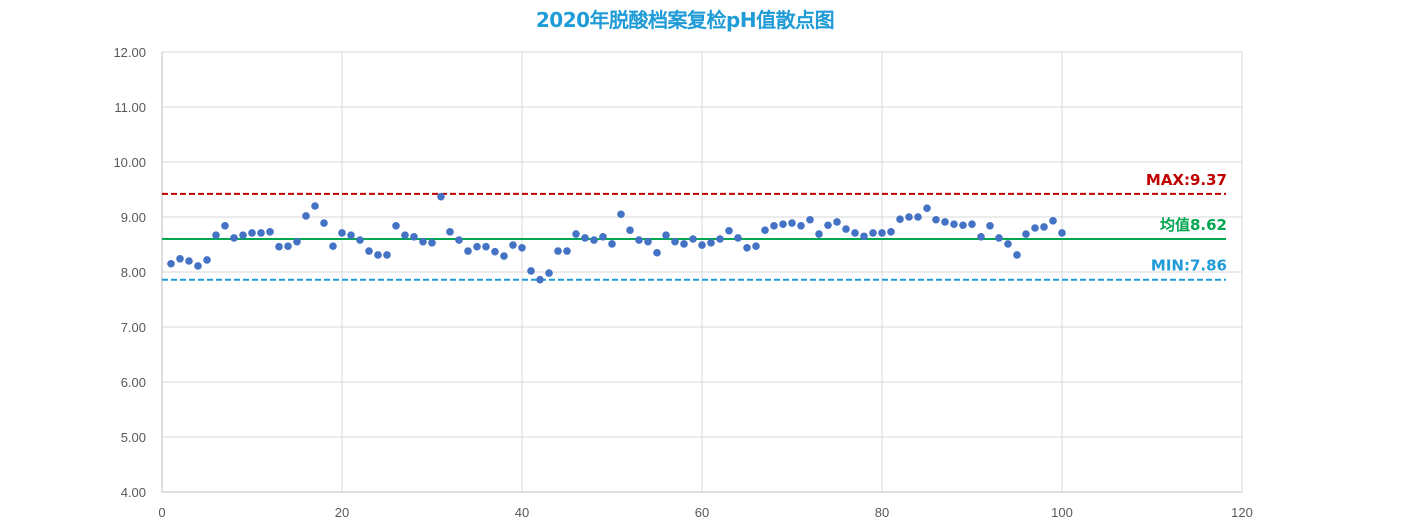 The image size is (1406, 525). I want to click on x-tick-label: 0, so click(161, 512).